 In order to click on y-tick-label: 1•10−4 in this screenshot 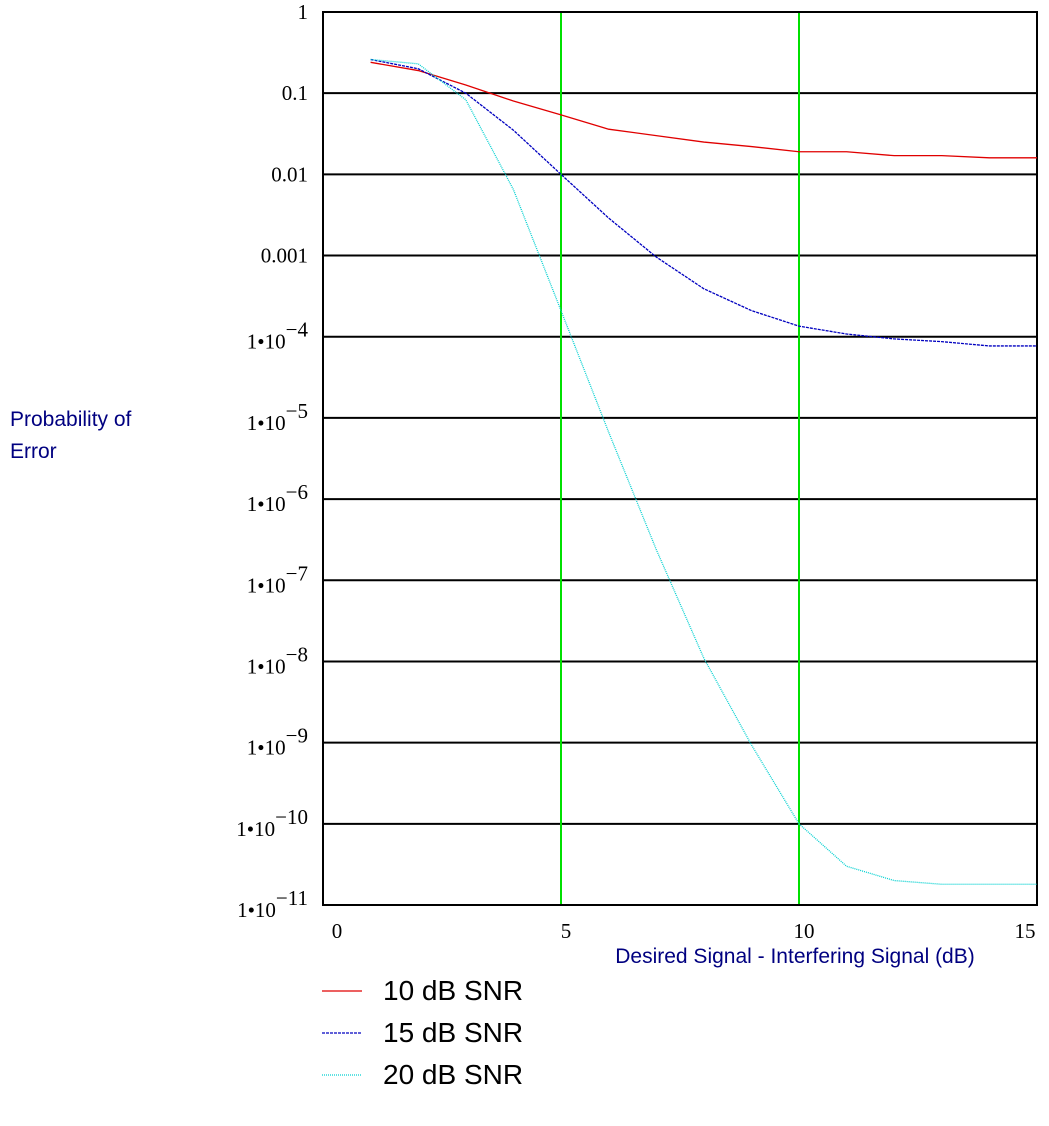, I will do `click(278, 336)`.